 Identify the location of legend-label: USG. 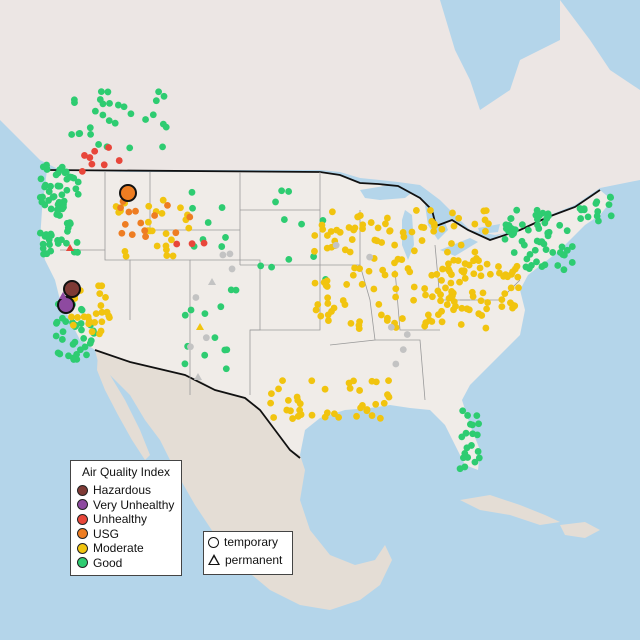
(106, 533).